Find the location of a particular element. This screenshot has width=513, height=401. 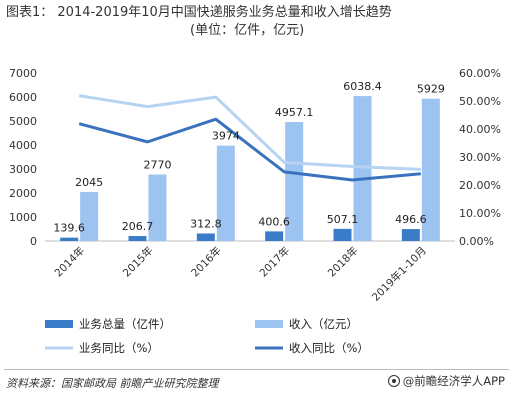

bar-value-label: 3974 is located at coordinates (226, 136).